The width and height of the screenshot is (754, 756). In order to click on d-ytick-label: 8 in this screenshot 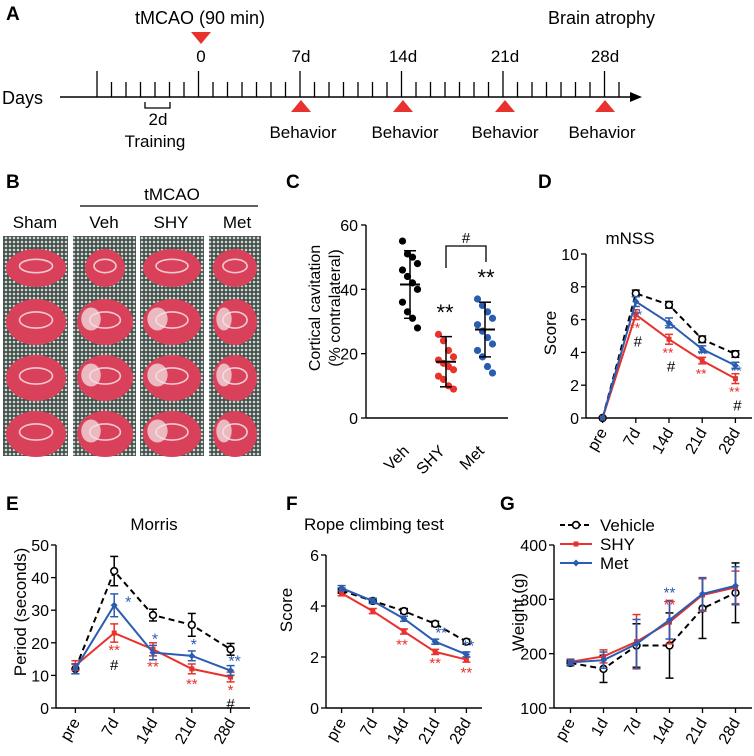, I will do `click(574, 288)`.